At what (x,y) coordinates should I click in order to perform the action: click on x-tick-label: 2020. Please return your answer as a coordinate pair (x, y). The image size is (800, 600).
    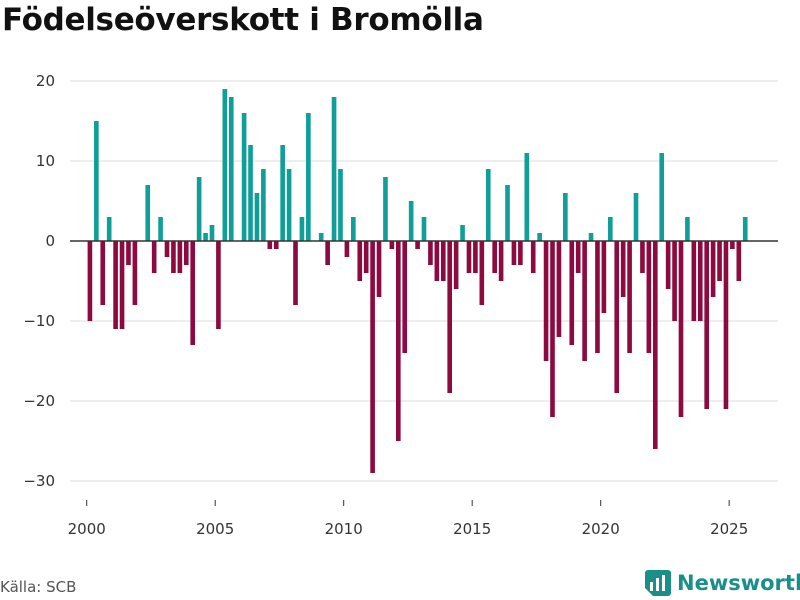
    Looking at the image, I should click on (601, 529).